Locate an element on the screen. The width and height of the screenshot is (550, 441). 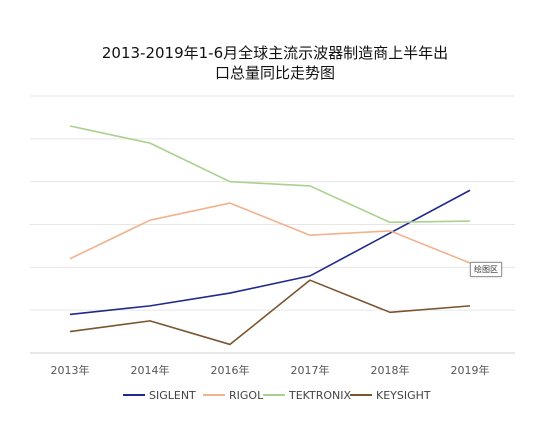
plot-area-tooltip: 绘图区 is located at coordinates (486, 269).